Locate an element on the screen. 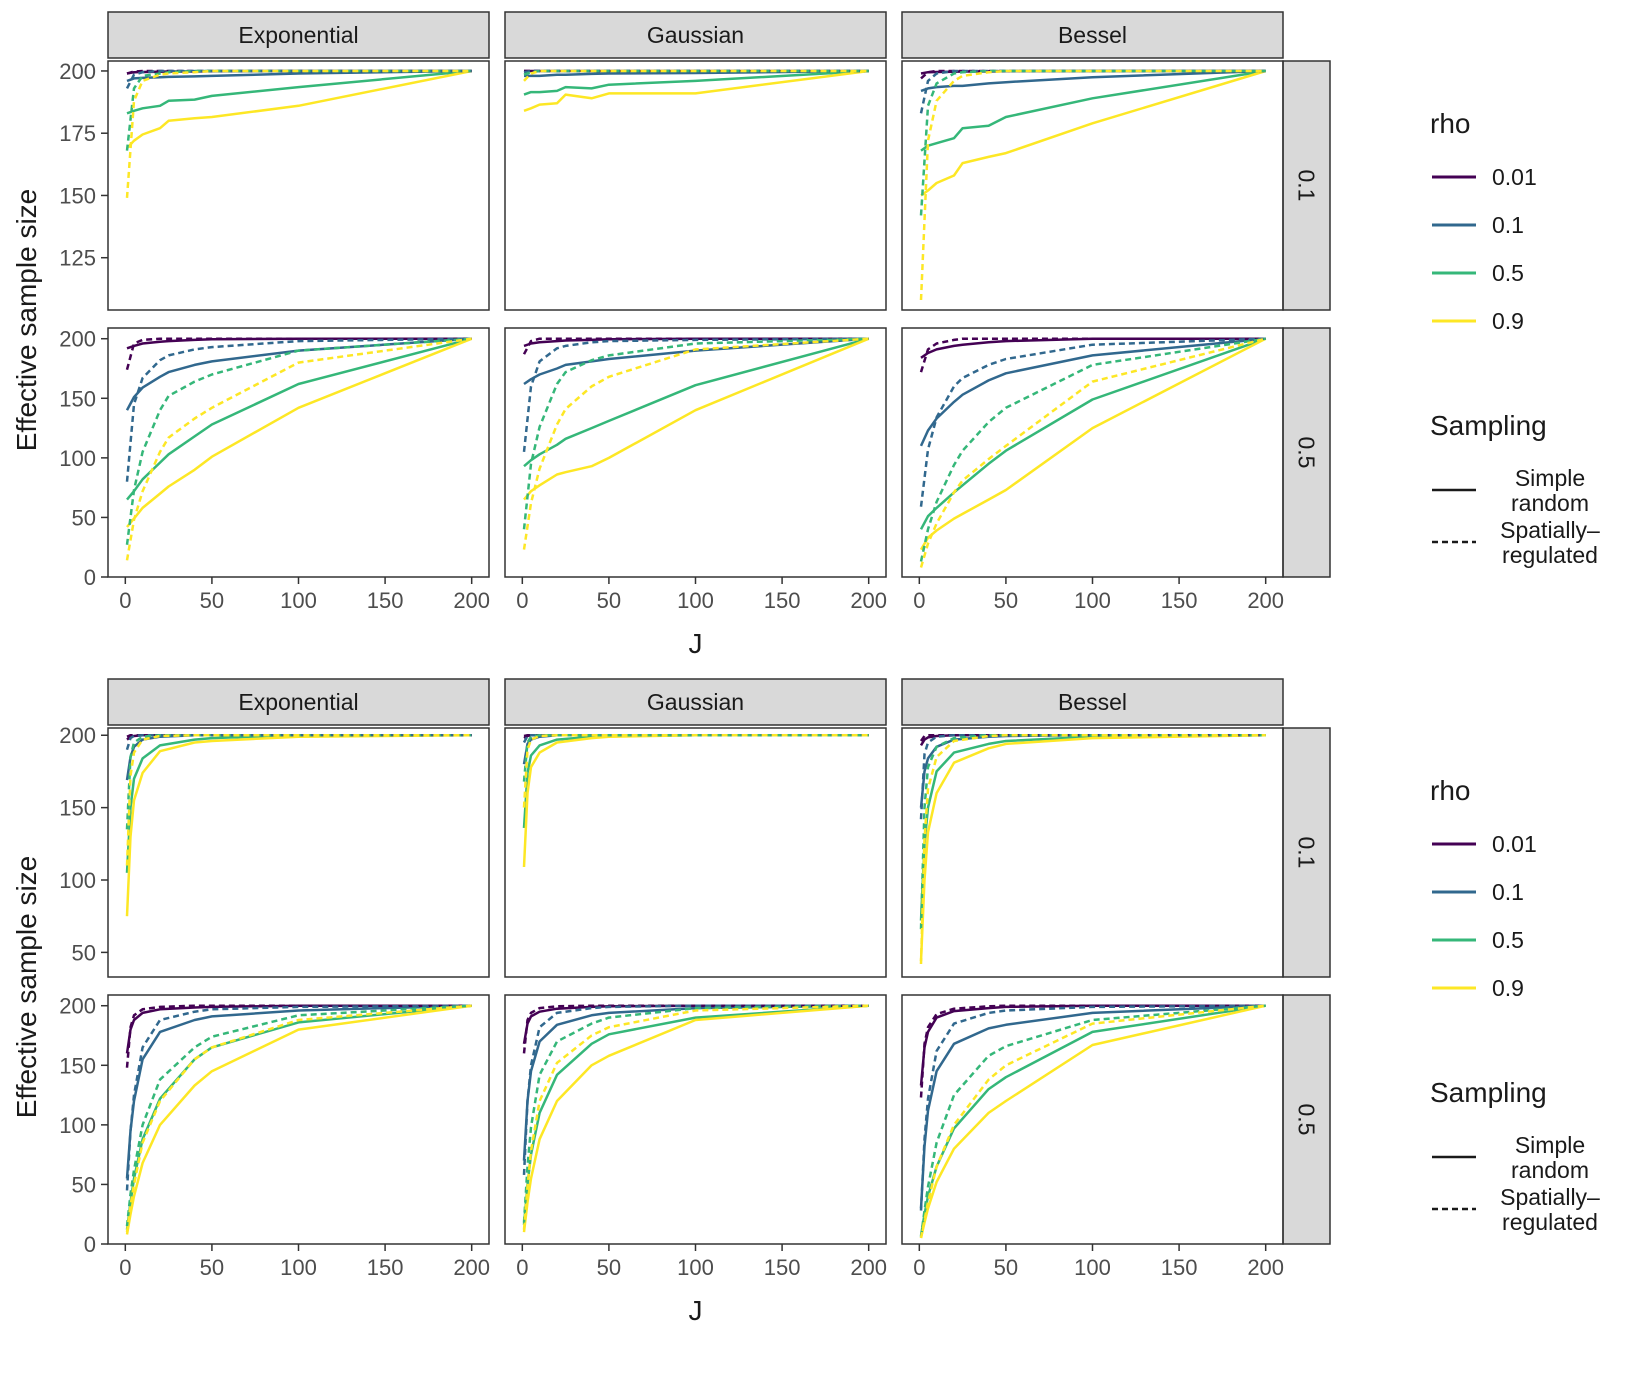  row-strip-label: 0.5 is located at coordinates (1307, 1120).